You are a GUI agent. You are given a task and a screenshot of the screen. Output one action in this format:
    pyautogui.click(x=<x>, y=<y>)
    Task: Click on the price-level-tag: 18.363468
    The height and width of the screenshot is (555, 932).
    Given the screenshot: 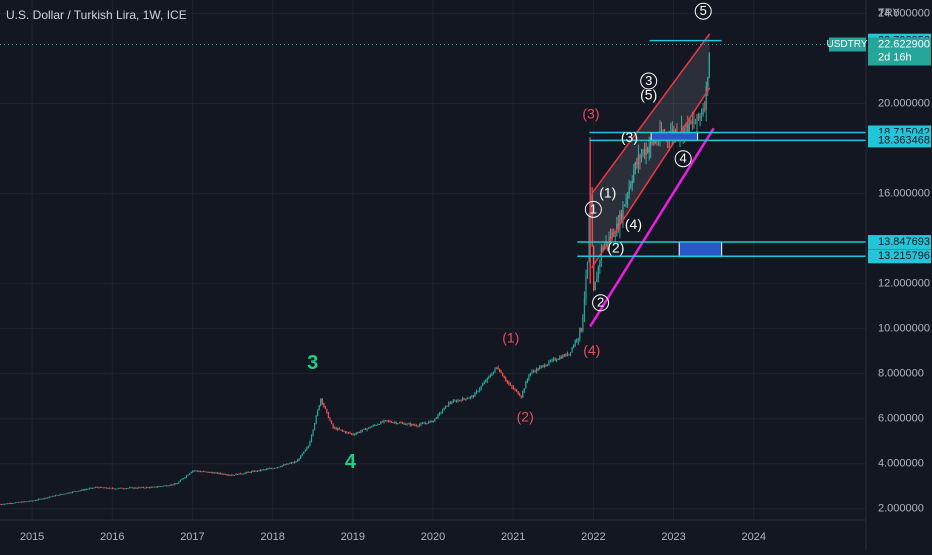 What is the action you would take?
    pyautogui.click(x=904, y=140)
    